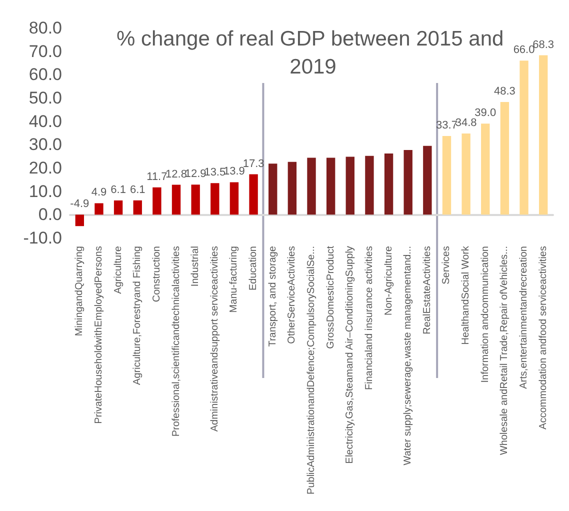  I want to click on y-tick-label: 70.0, so click(45, 51).